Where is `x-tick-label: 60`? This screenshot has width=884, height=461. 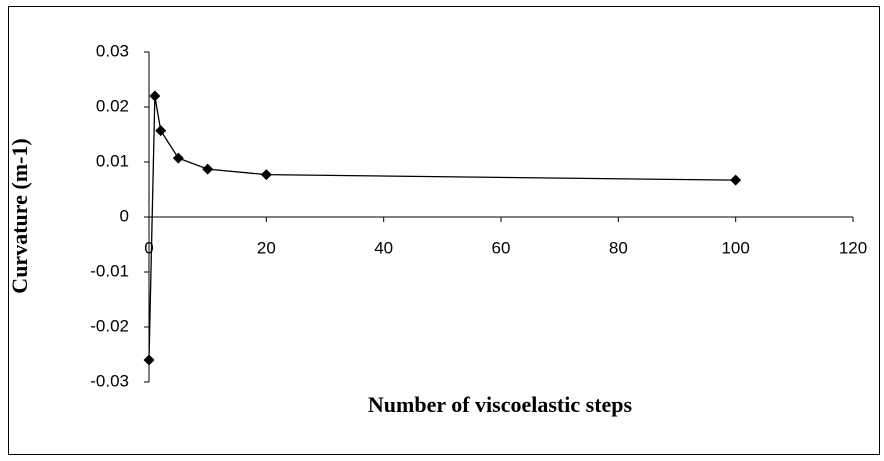 x-tick-label: 60 is located at coordinates (501, 247).